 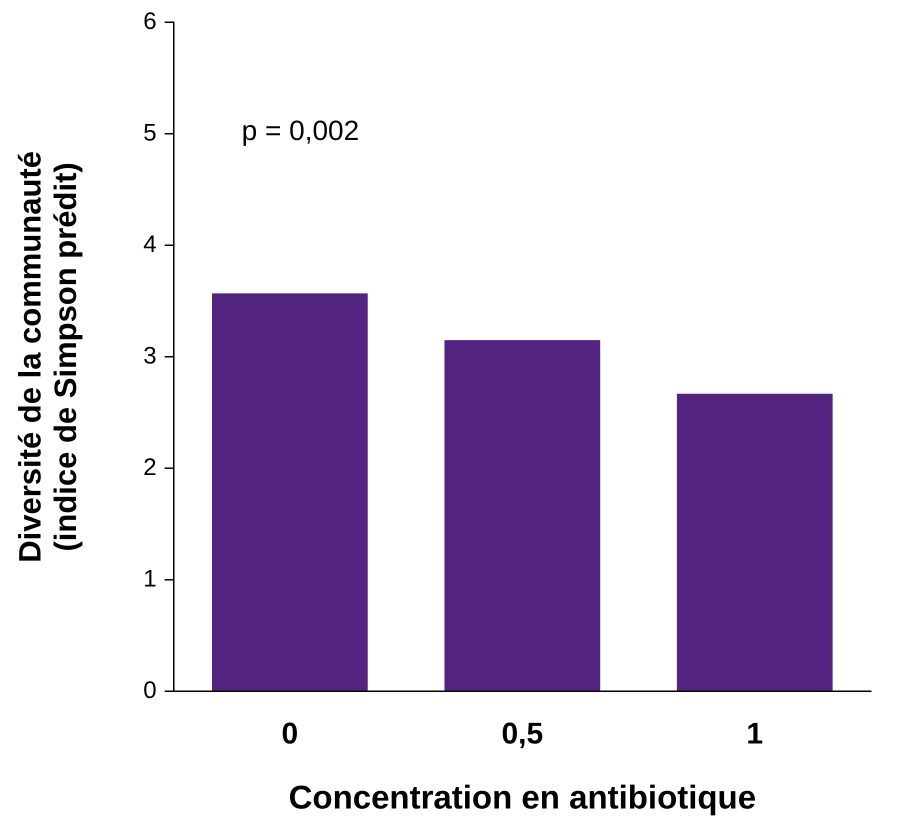 What do you see at coordinates (755, 734) in the screenshot?
I see `x-tick-label: 1` at bounding box center [755, 734].